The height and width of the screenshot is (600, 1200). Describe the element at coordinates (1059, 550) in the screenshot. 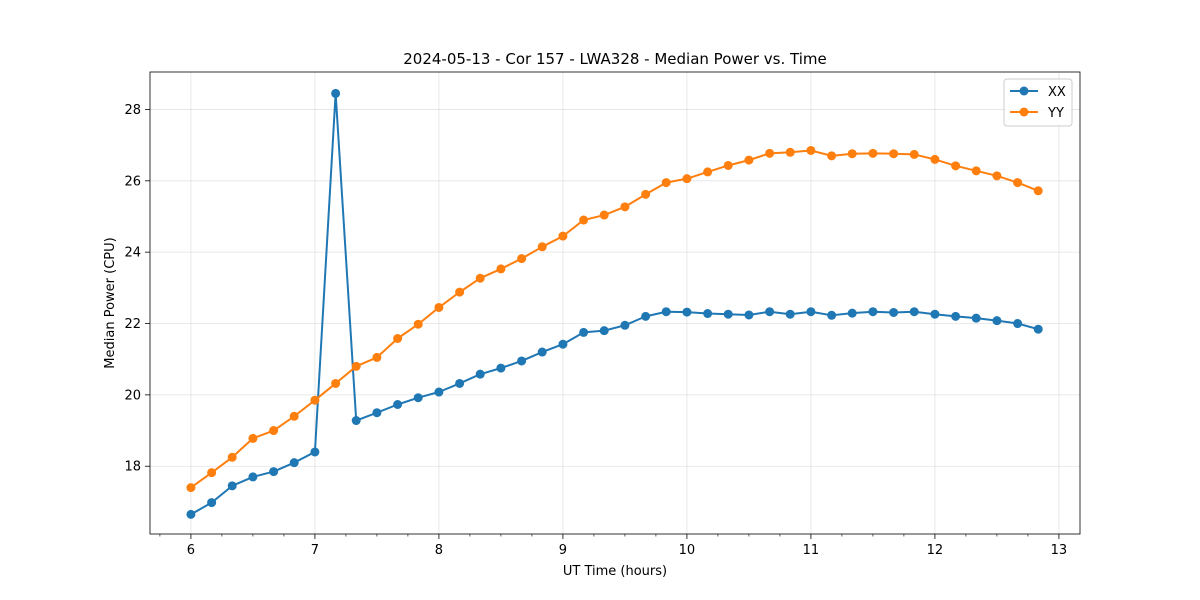

I see `x-tick-label: 13` at that location.